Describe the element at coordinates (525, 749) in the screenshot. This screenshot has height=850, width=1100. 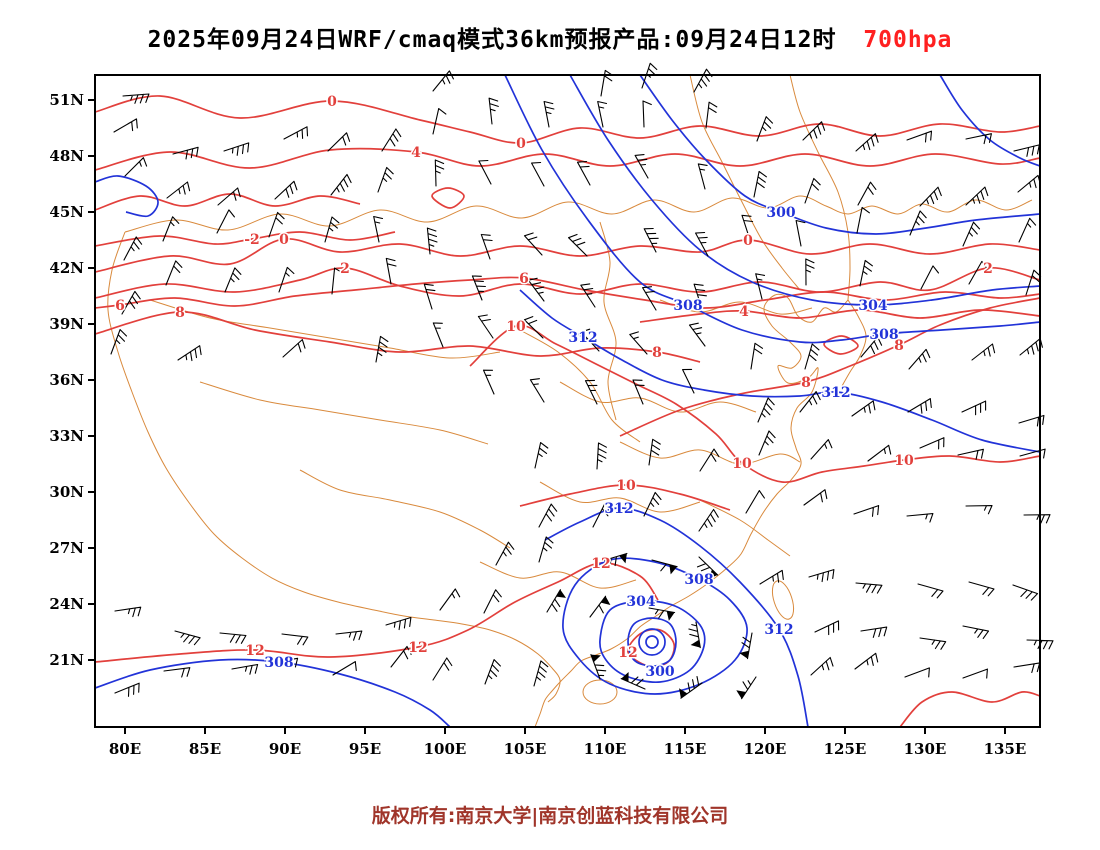
I see `x-tick-label: 105E` at that location.